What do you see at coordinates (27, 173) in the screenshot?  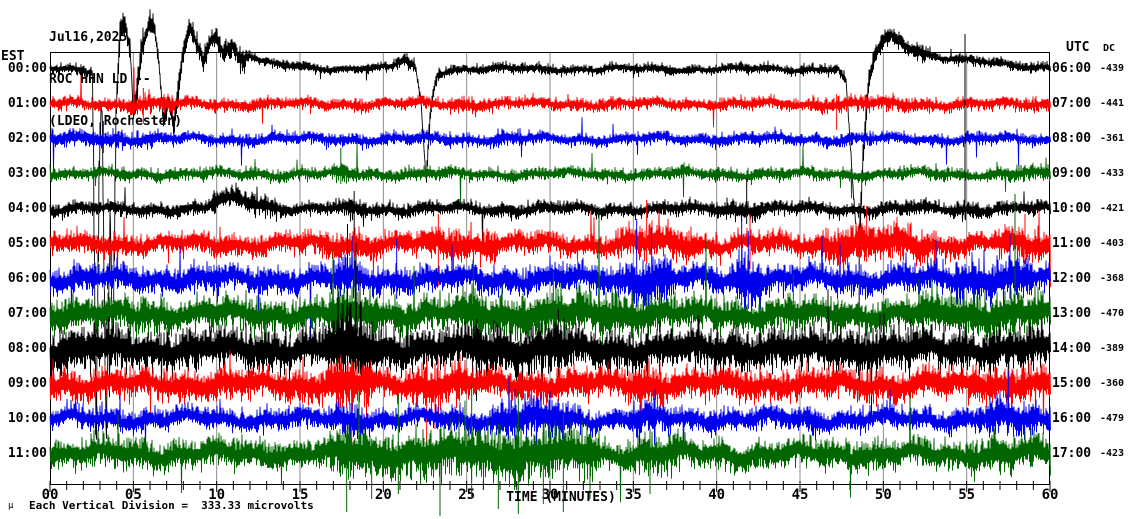 I see `est-time-label: 03:00` at bounding box center [27, 173].